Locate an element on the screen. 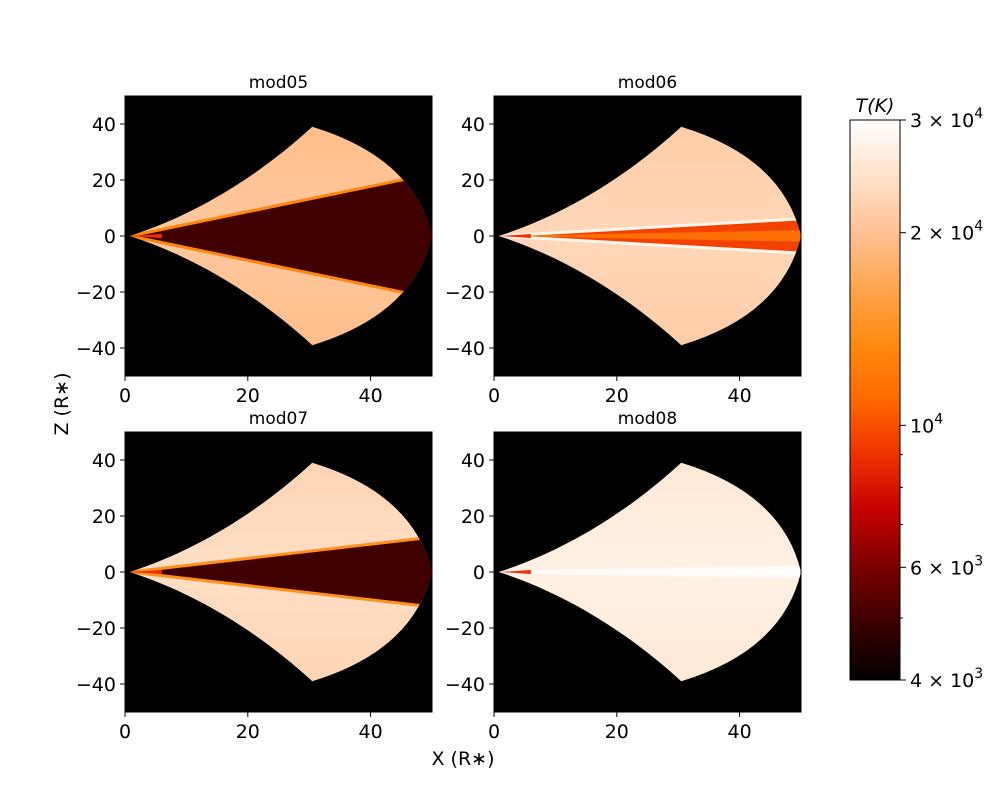 The image size is (1000, 800). panel-mod05: mod05 0 20 40 40 20 0 −20 −40 is located at coordinates (254, 240).